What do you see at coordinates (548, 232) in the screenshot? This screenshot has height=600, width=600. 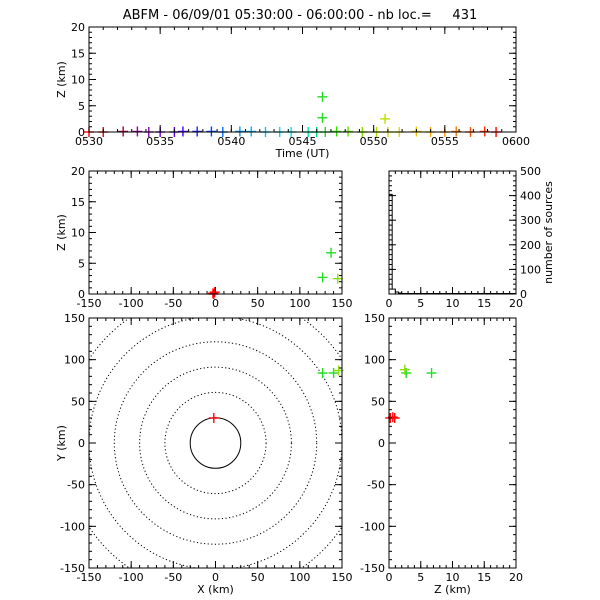 I see `y-axis-label: number of sources` at bounding box center [548, 232].